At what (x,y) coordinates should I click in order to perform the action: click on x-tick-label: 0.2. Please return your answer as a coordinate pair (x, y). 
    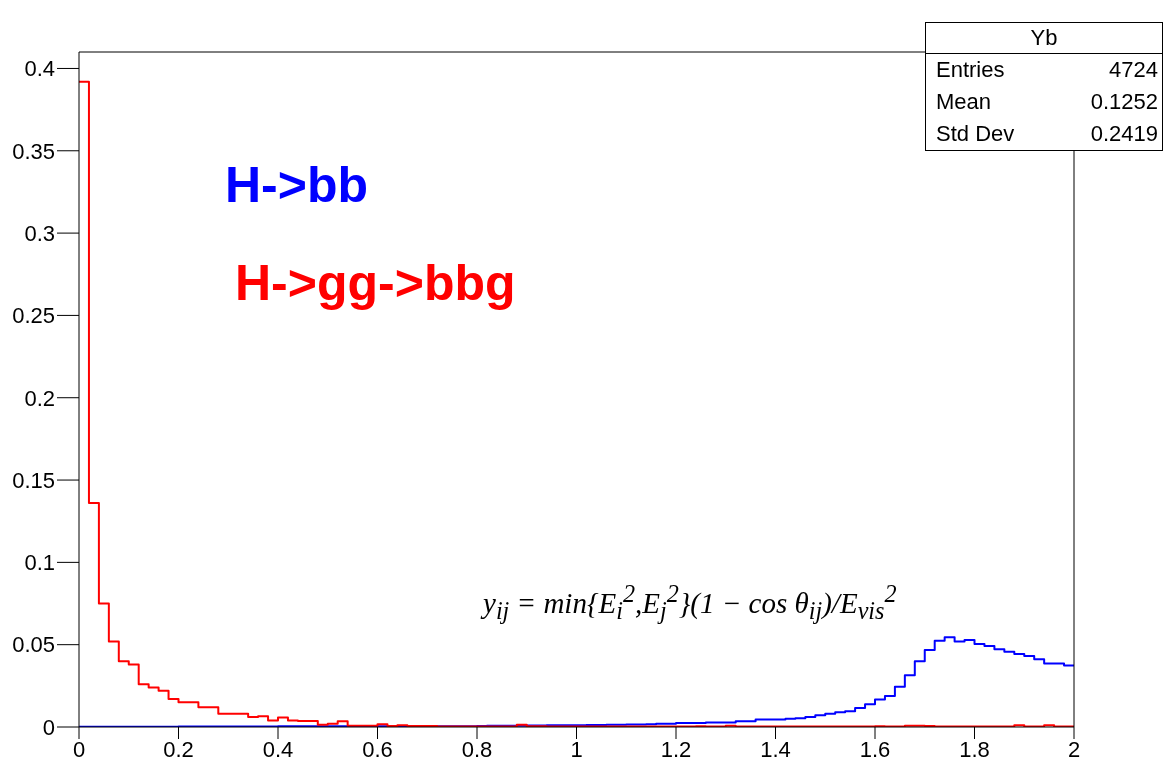
    Looking at the image, I should click on (178, 747).